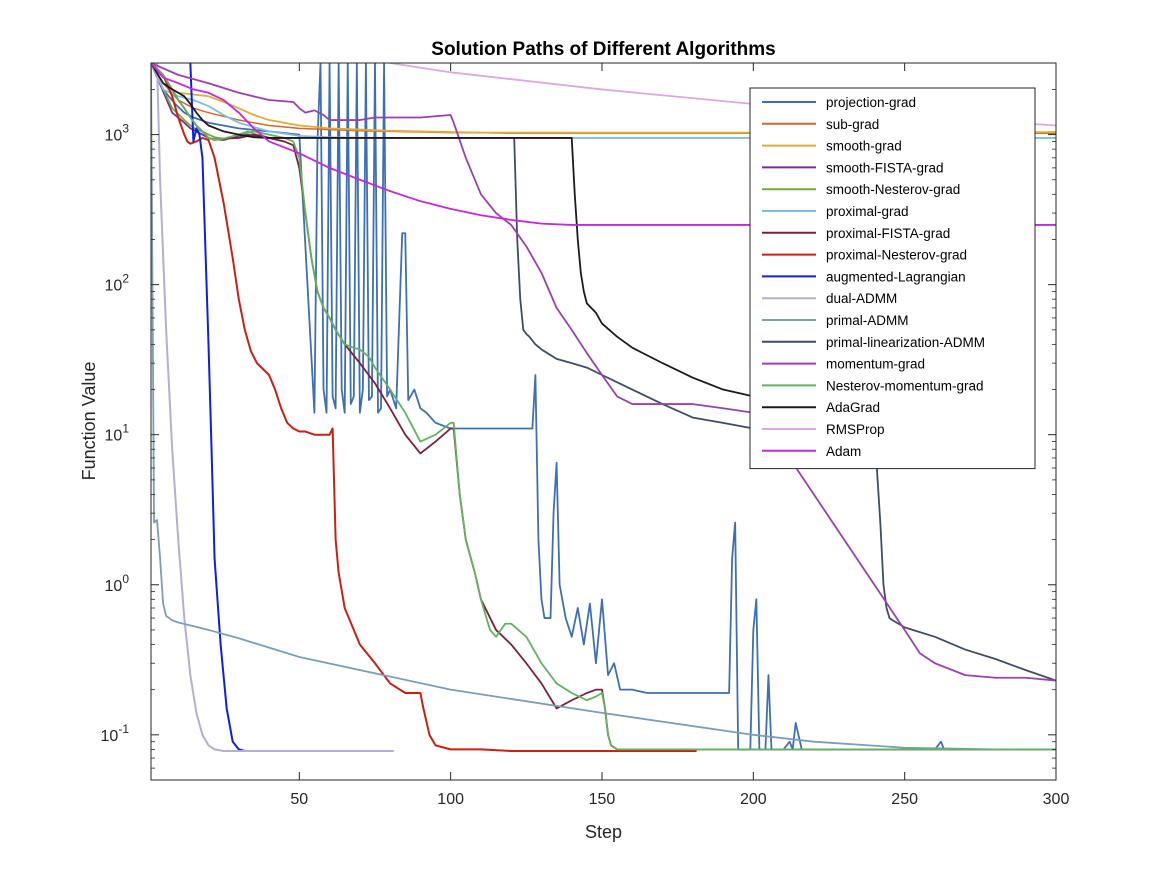 The image size is (1166, 875). What do you see at coordinates (603, 832) in the screenshot?
I see `x-axis-label: Step` at bounding box center [603, 832].